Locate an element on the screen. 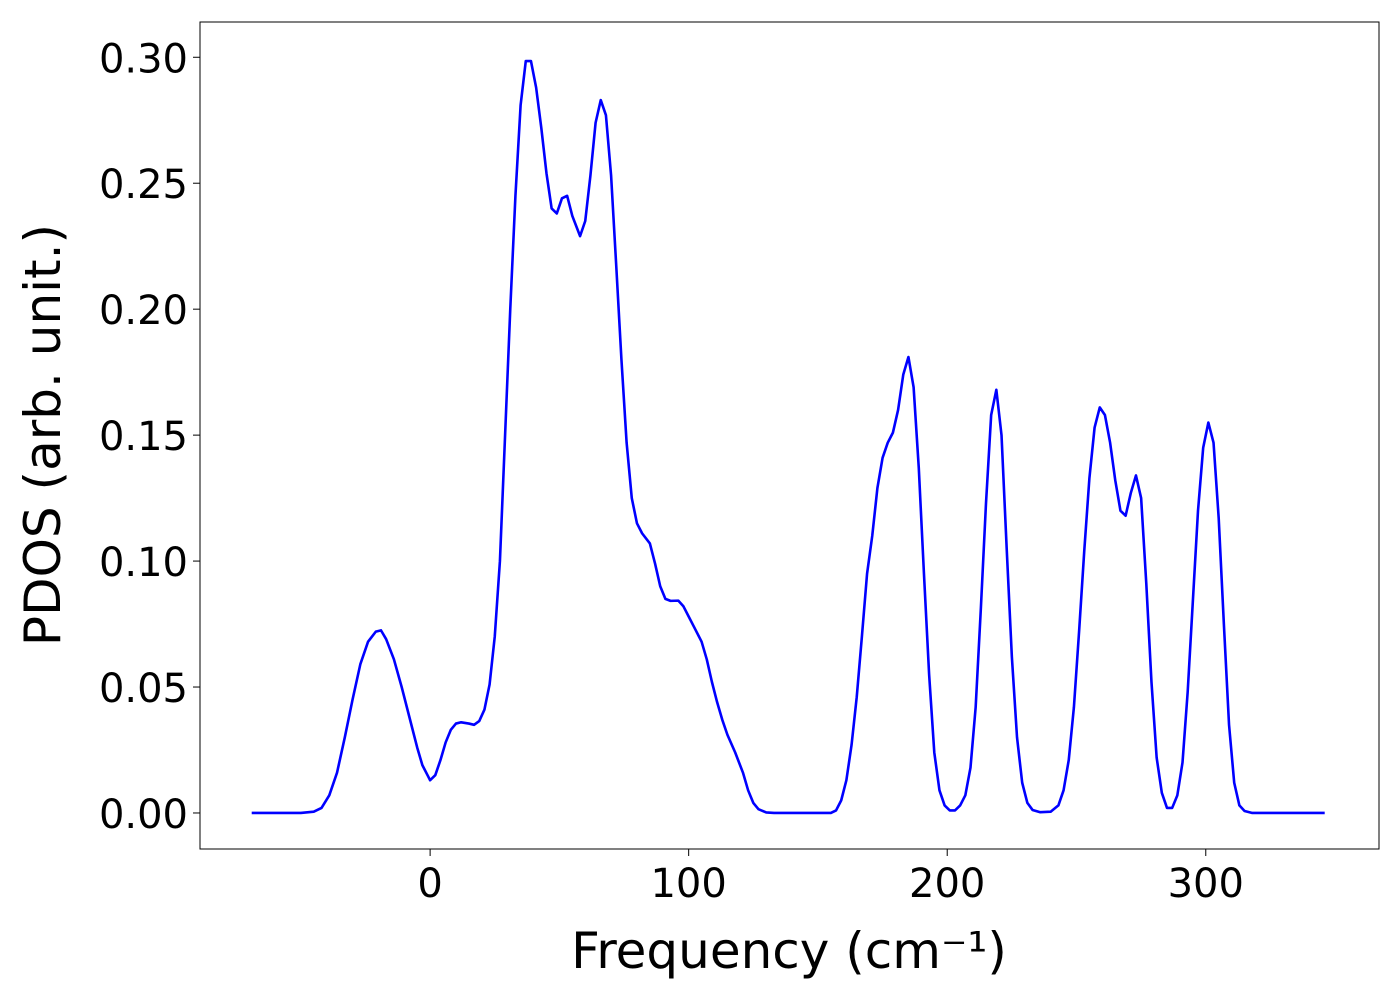 This screenshot has width=1400, height=1000. x-tick-label: 300 is located at coordinates (1206, 884).